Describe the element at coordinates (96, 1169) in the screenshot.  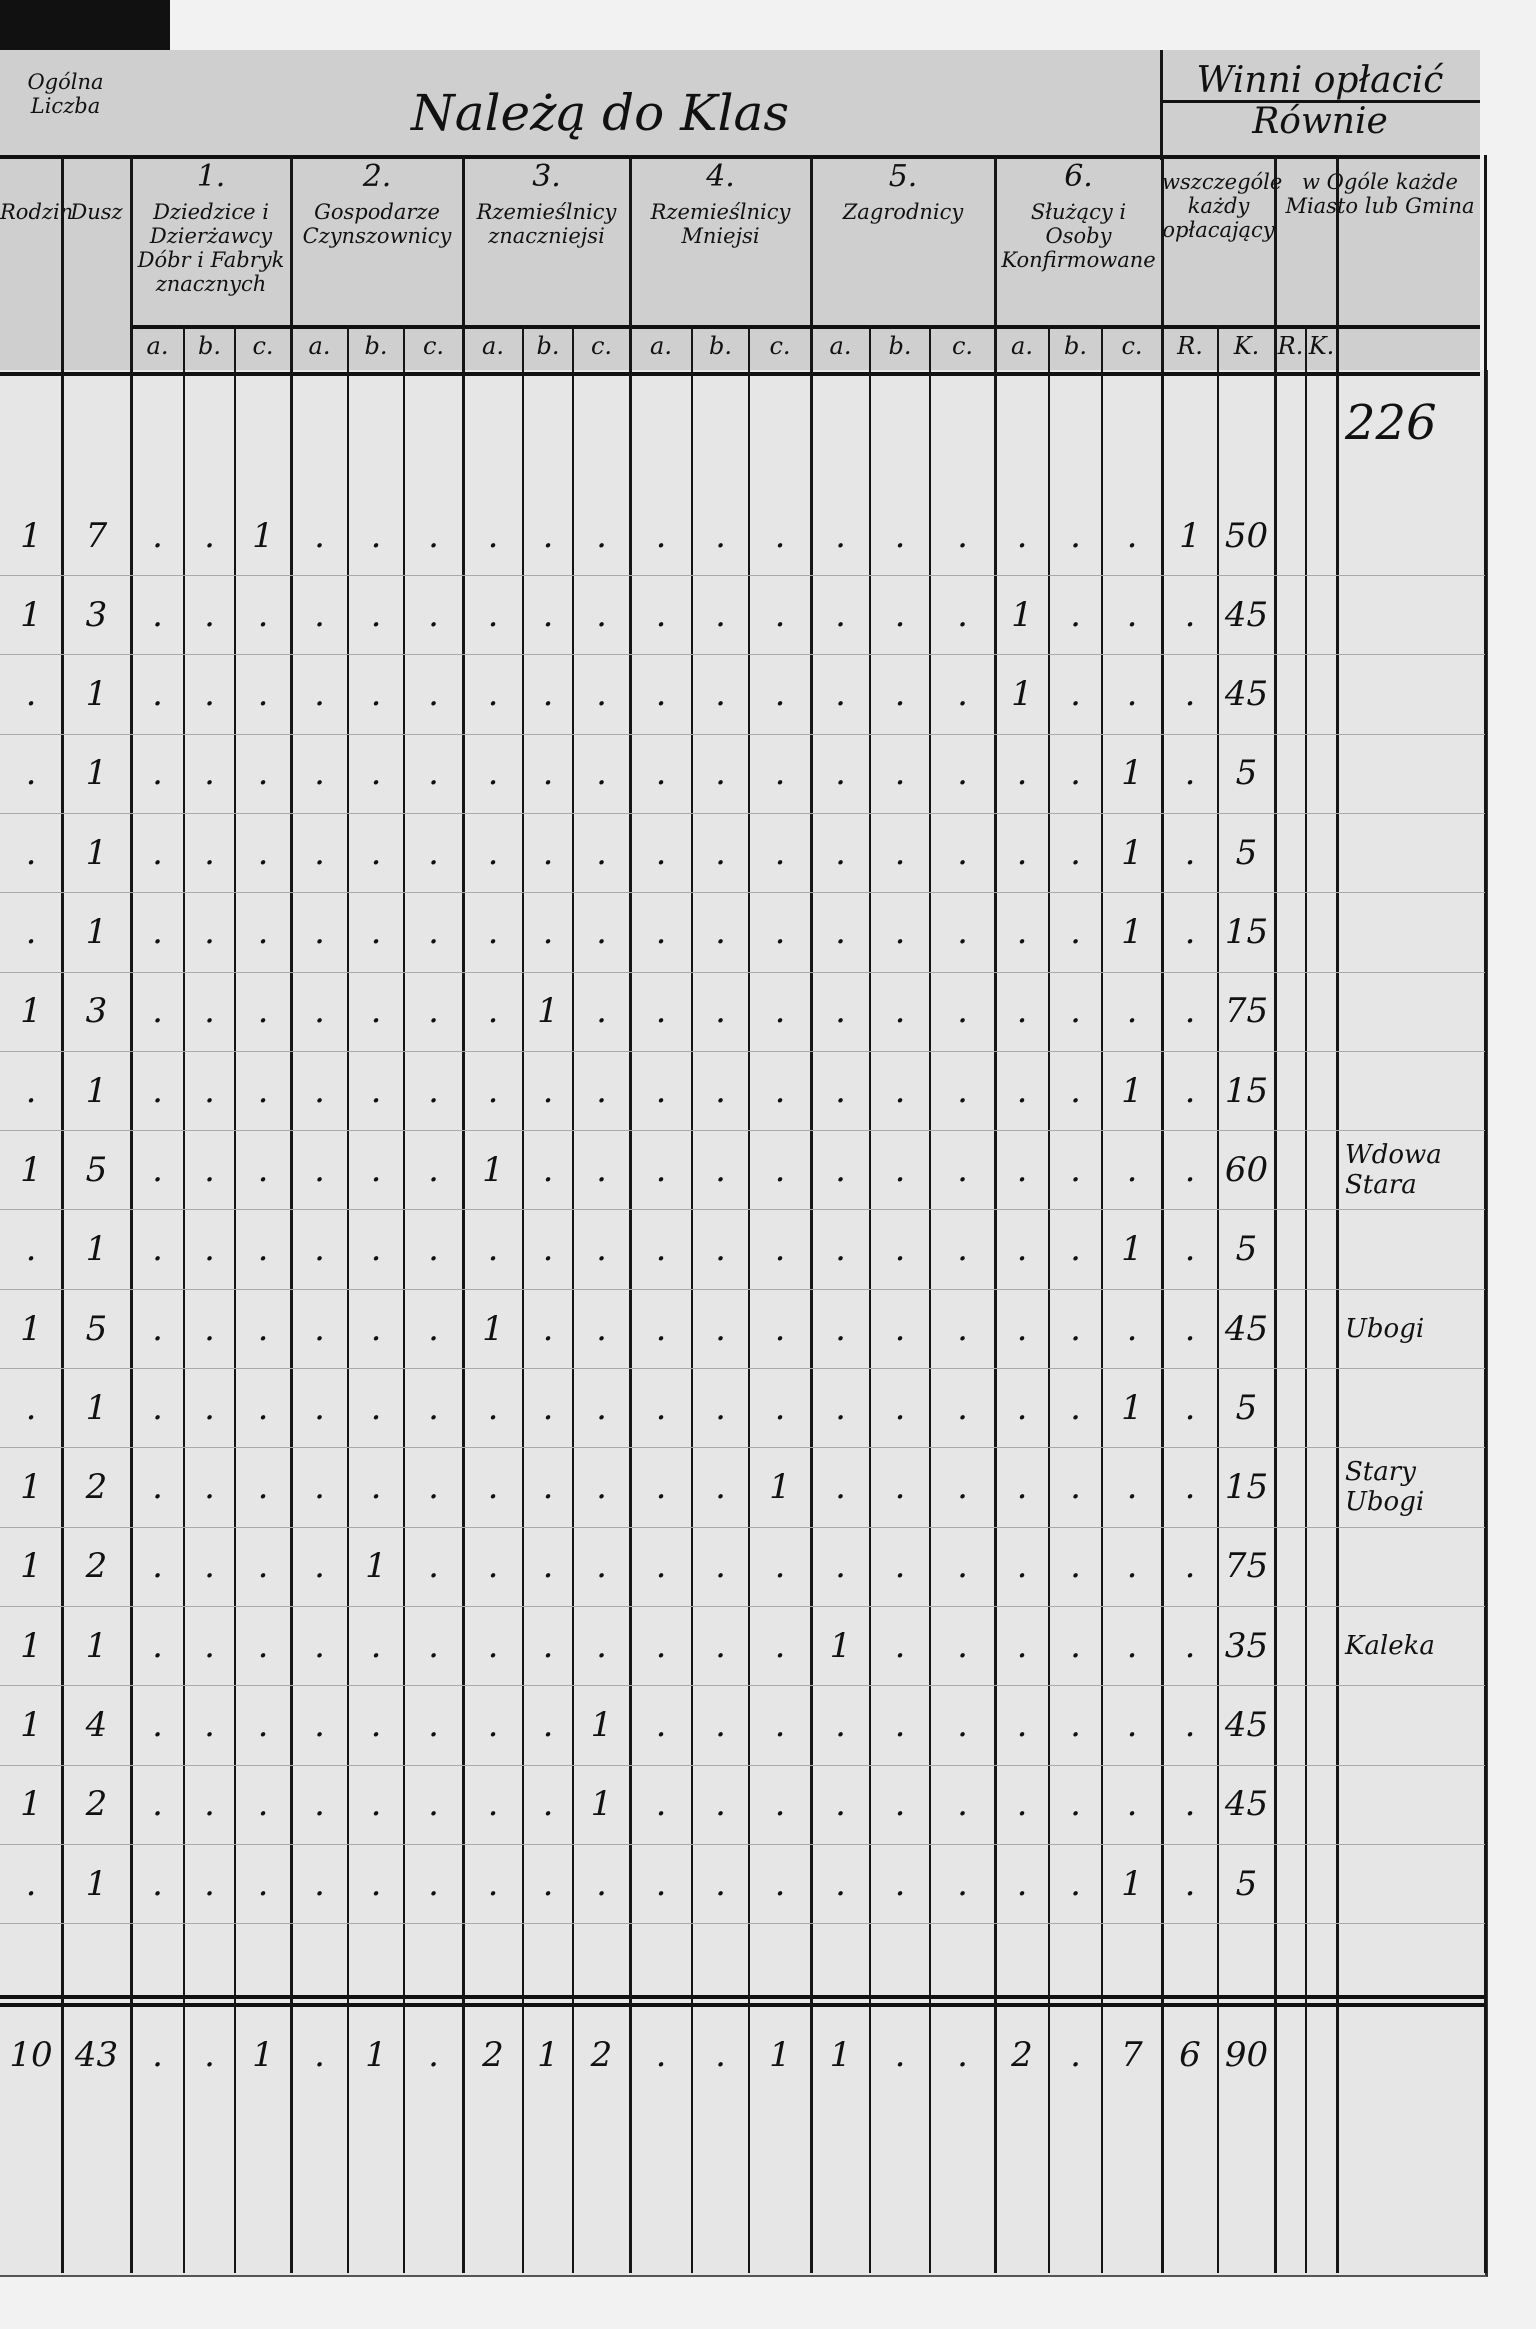
I see `table-cell: 5` at that location.